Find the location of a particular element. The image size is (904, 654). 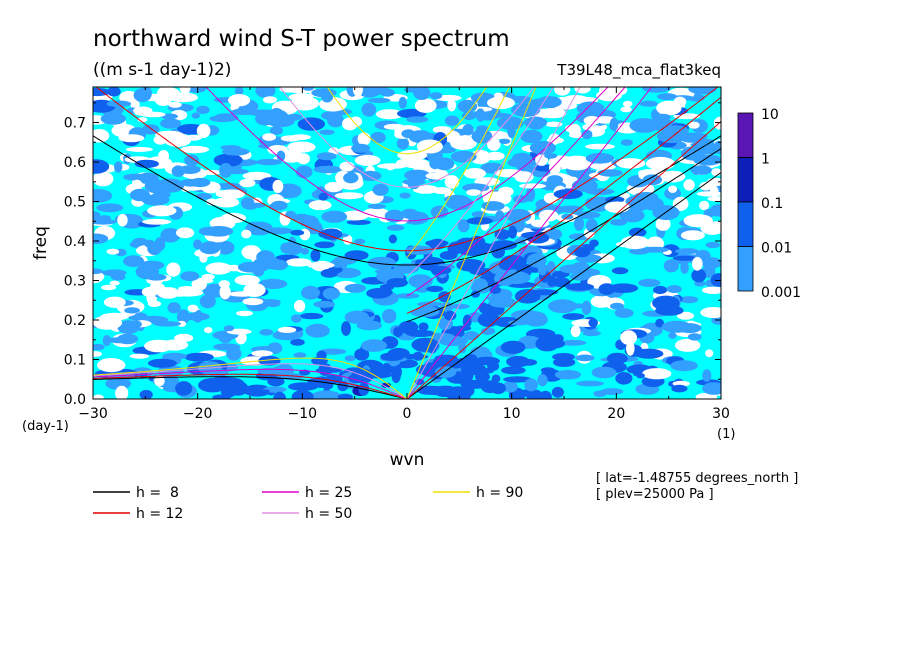

chart-subtitle: ((m s-1 day-1)2) is located at coordinates (162, 70).